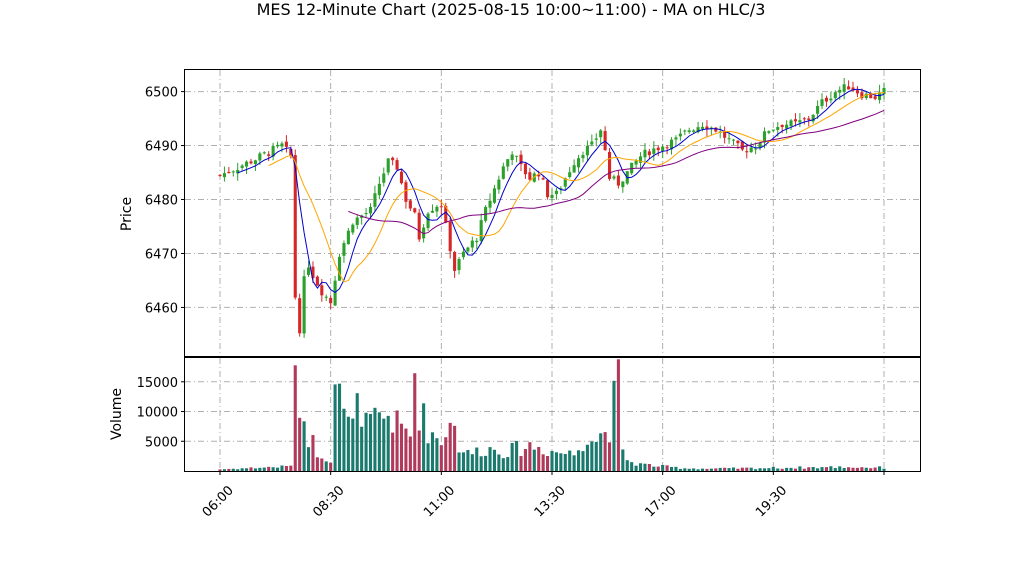 This screenshot has width=1022, height=575. I want to click on price-y-tick-label: 6490, so click(161, 147).